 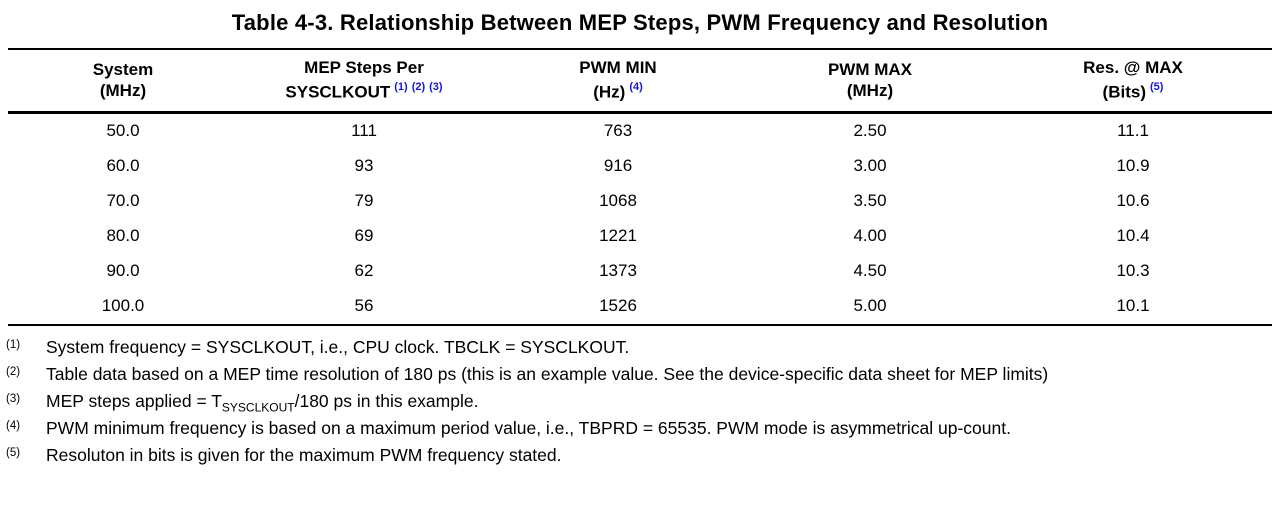 I want to click on table-cell: 79, so click(x=364, y=201).